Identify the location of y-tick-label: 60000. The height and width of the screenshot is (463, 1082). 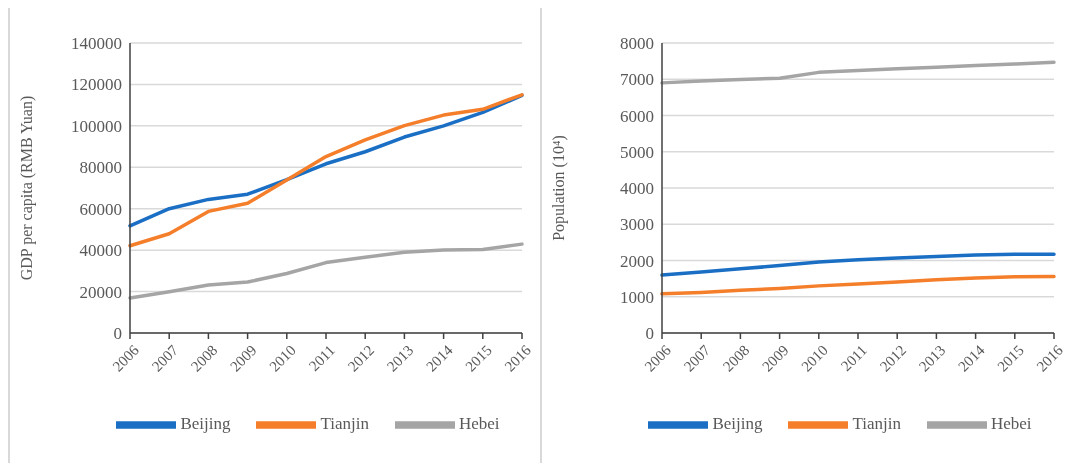
(100, 209).